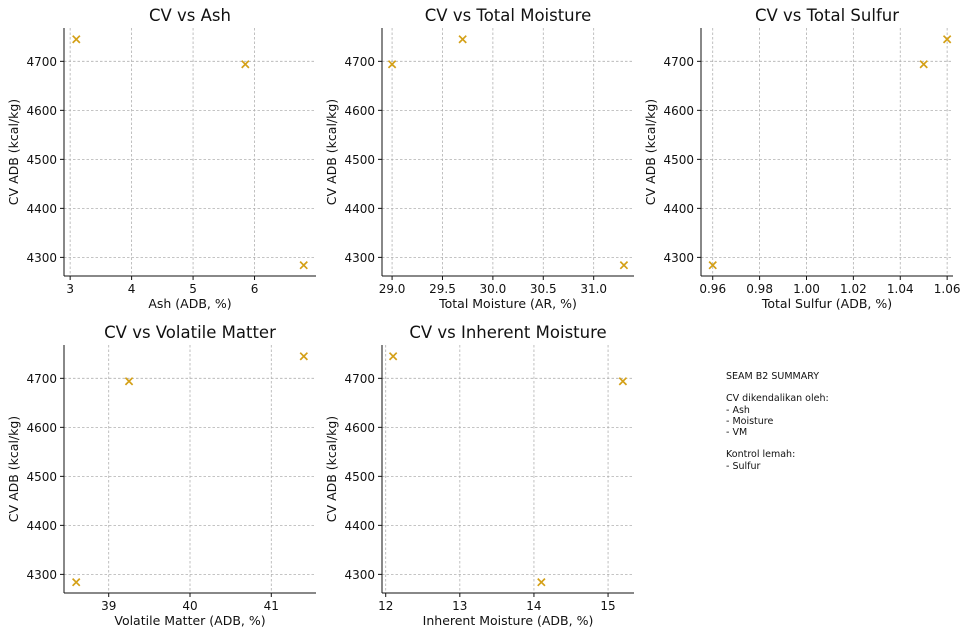  What do you see at coordinates (189, 303) in the screenshot?
I see `x-axis-label: Ash (ADB, %)` at bounding box center [189, 303].